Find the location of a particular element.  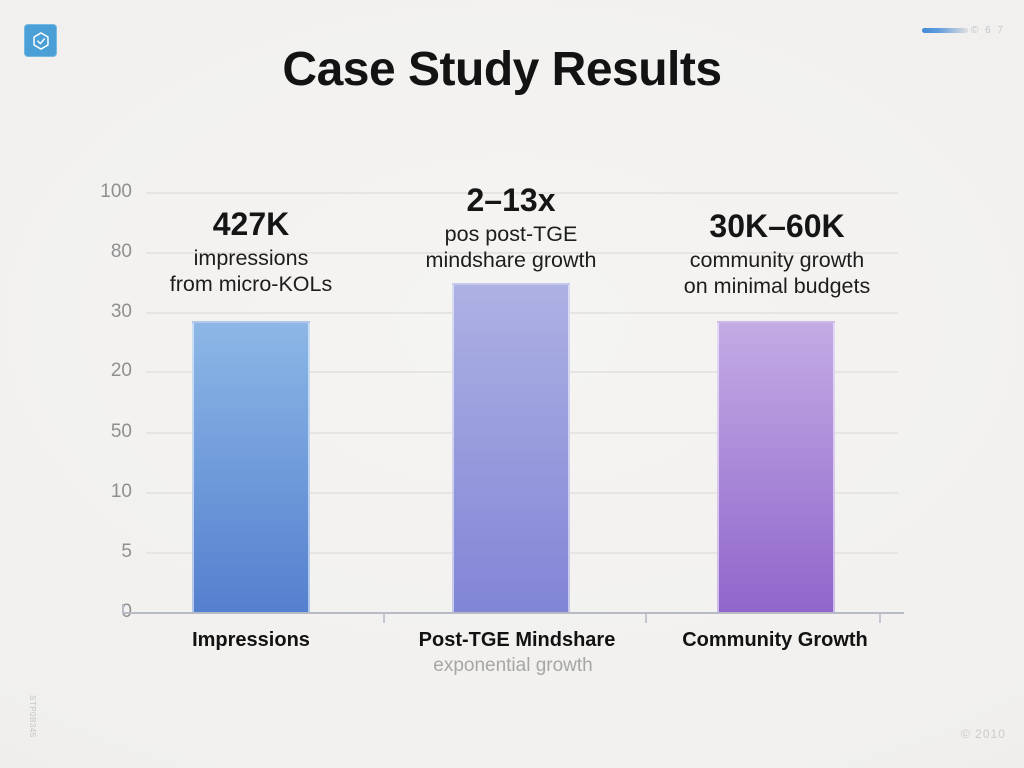

annotation-text: on minimal budgets is located at coordinates (777, 285).